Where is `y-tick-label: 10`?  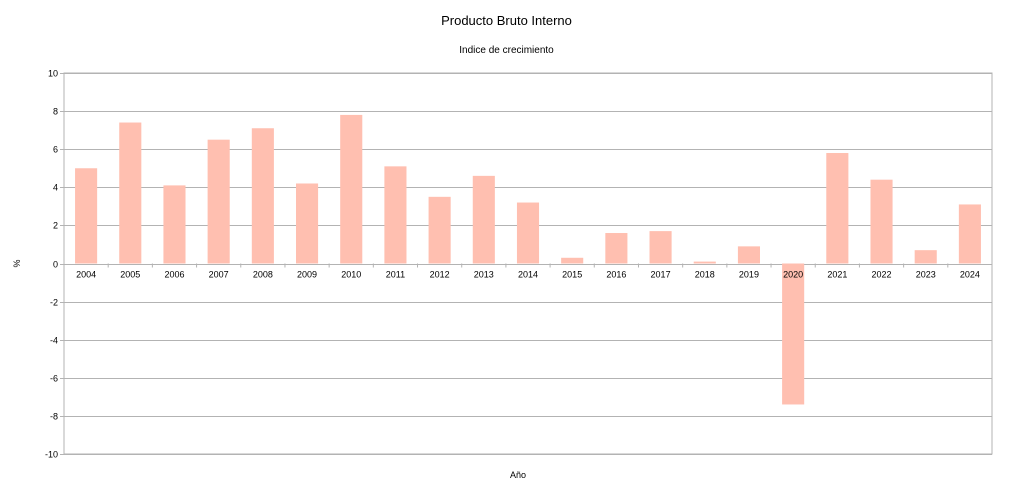 y-tick-label: 10 is located at coordinates (53, 74).